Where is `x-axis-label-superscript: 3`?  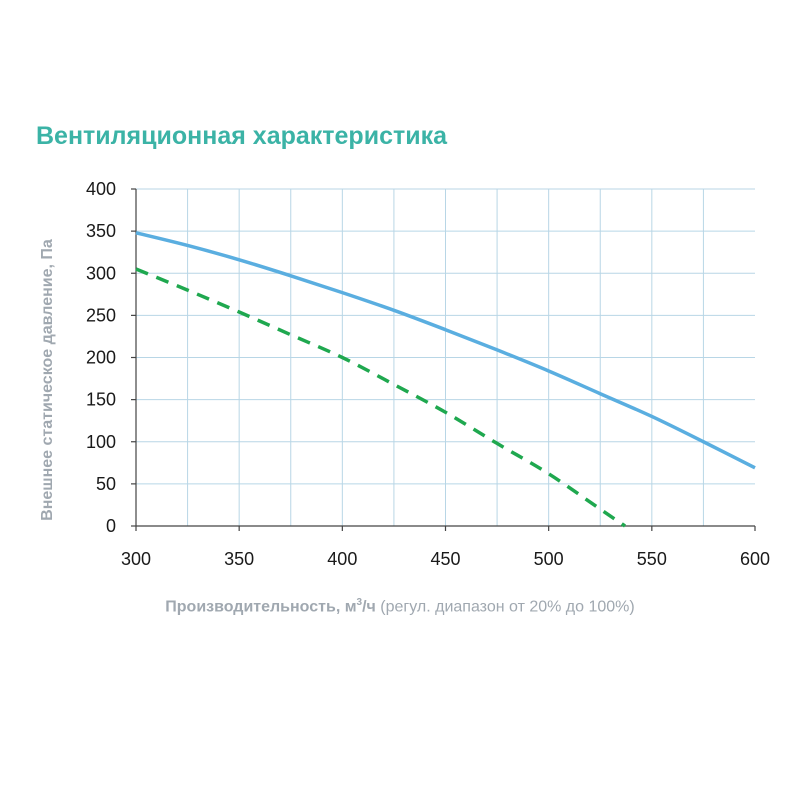 x-axis-label-superscript: 3 is located at coordinates (359, 602).